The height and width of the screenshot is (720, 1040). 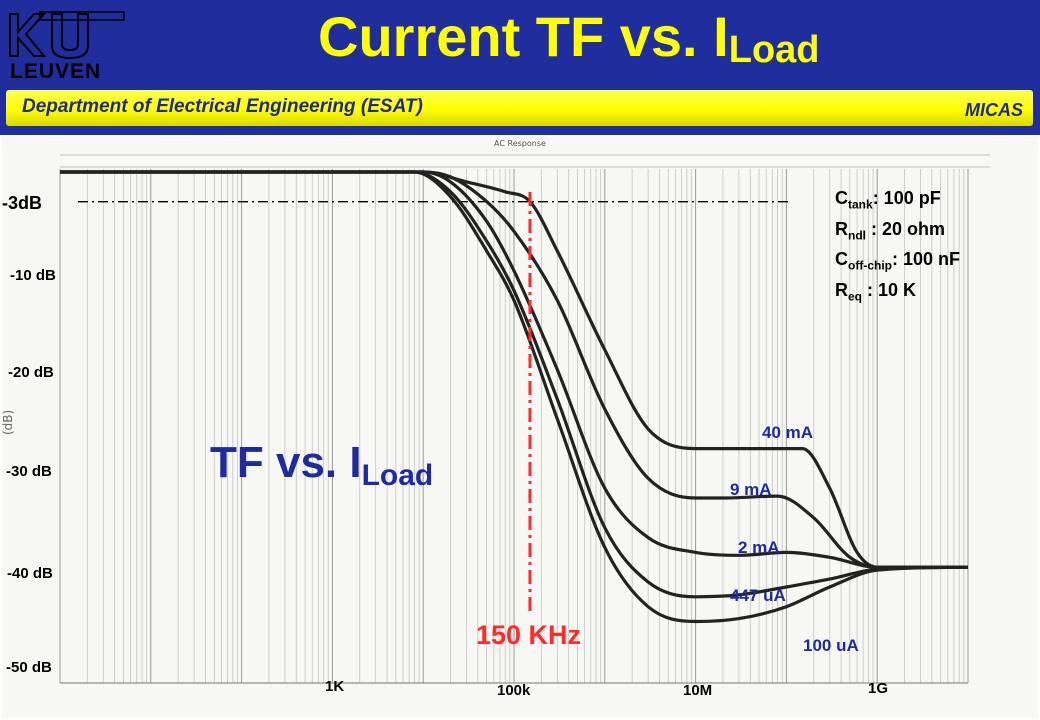 What do you see at coordinates (855, 296) in the screenshot?
I see `parameter-subscript: eq` at bounding box center [855, 296].